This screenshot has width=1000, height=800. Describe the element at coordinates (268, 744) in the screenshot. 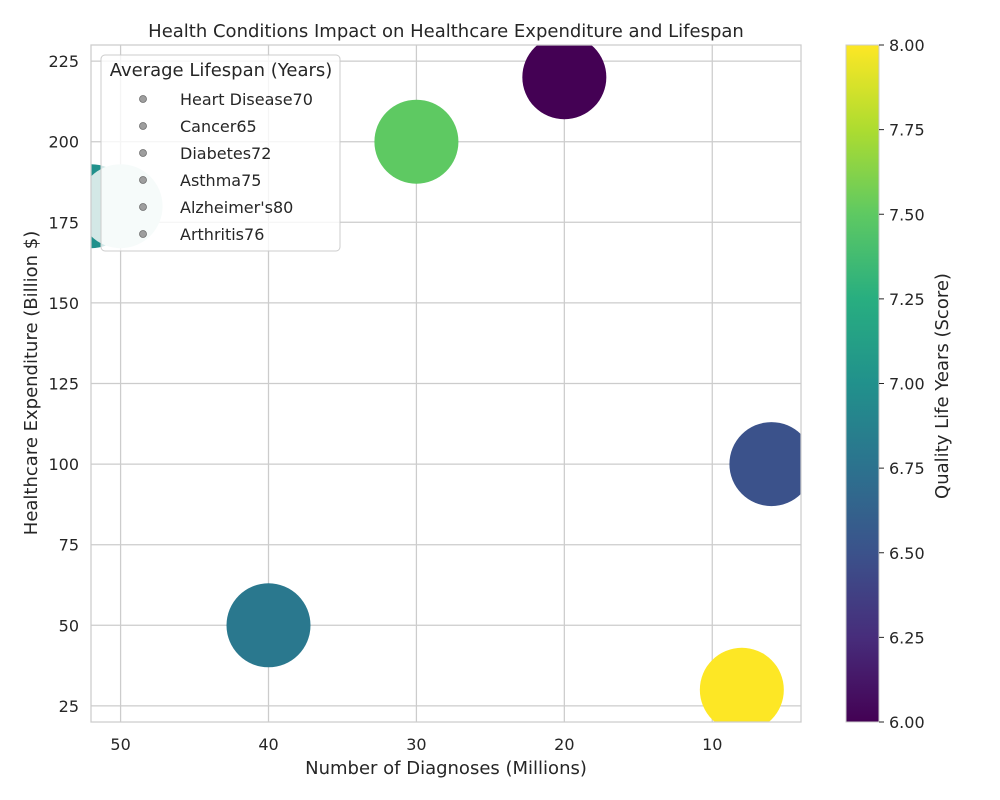

I see `x-tick-label: 40` at that location.